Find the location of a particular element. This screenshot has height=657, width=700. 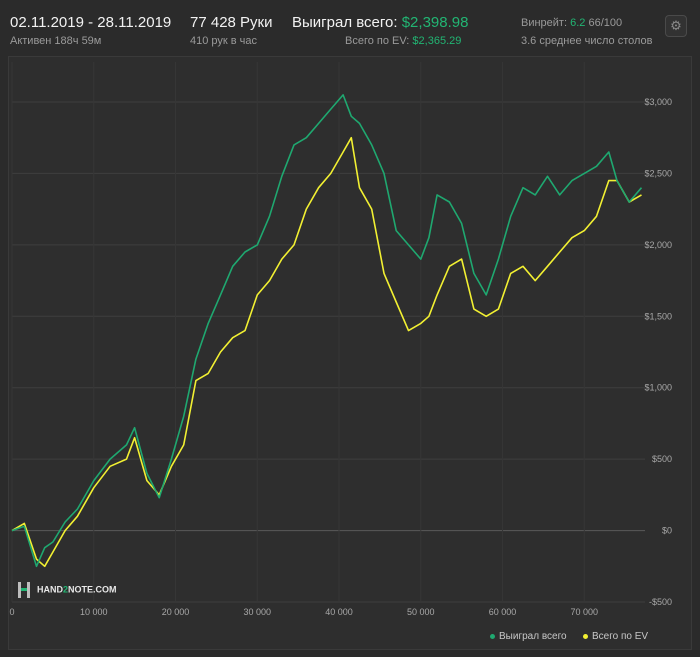

logo-text-a: HAND is located at coordinates (50, 589).